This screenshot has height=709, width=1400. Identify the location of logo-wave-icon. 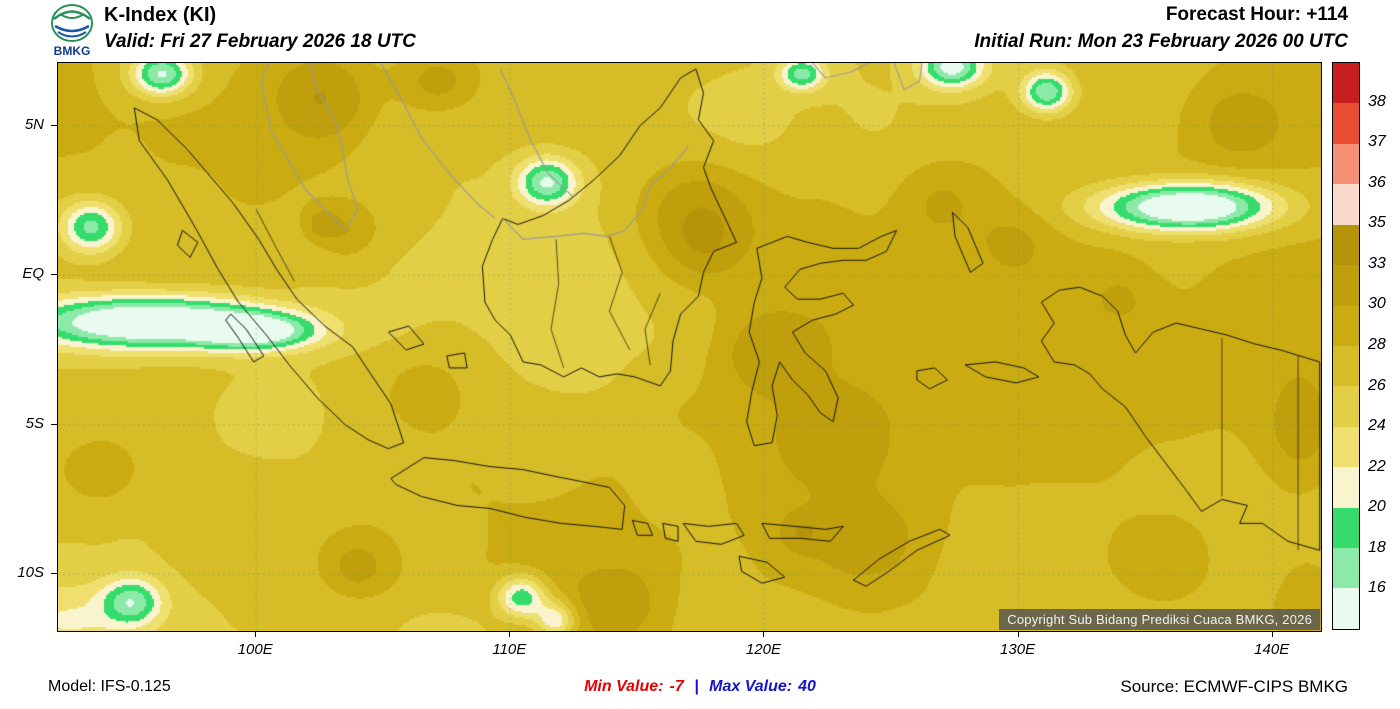
(72, 28).